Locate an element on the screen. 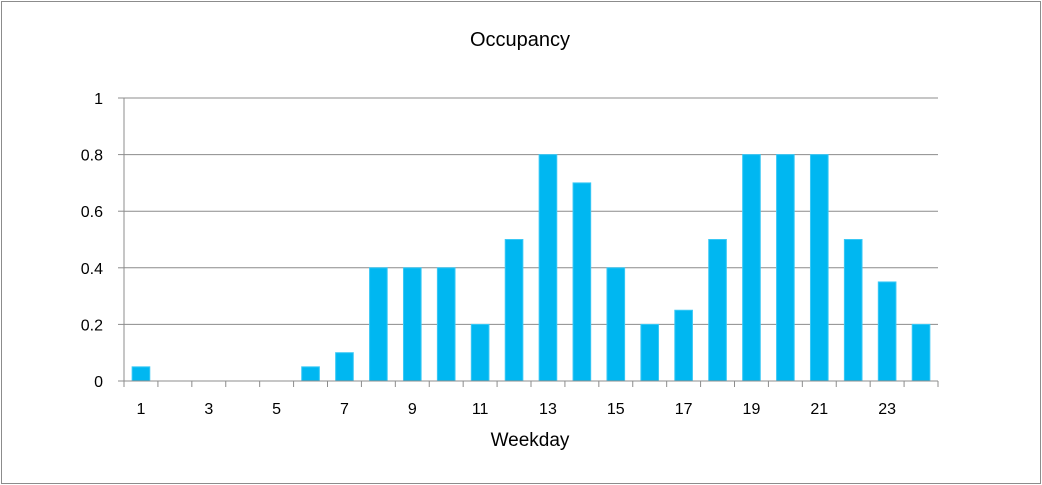  x-tick-label: 1 is located at coordinates (141, 409).